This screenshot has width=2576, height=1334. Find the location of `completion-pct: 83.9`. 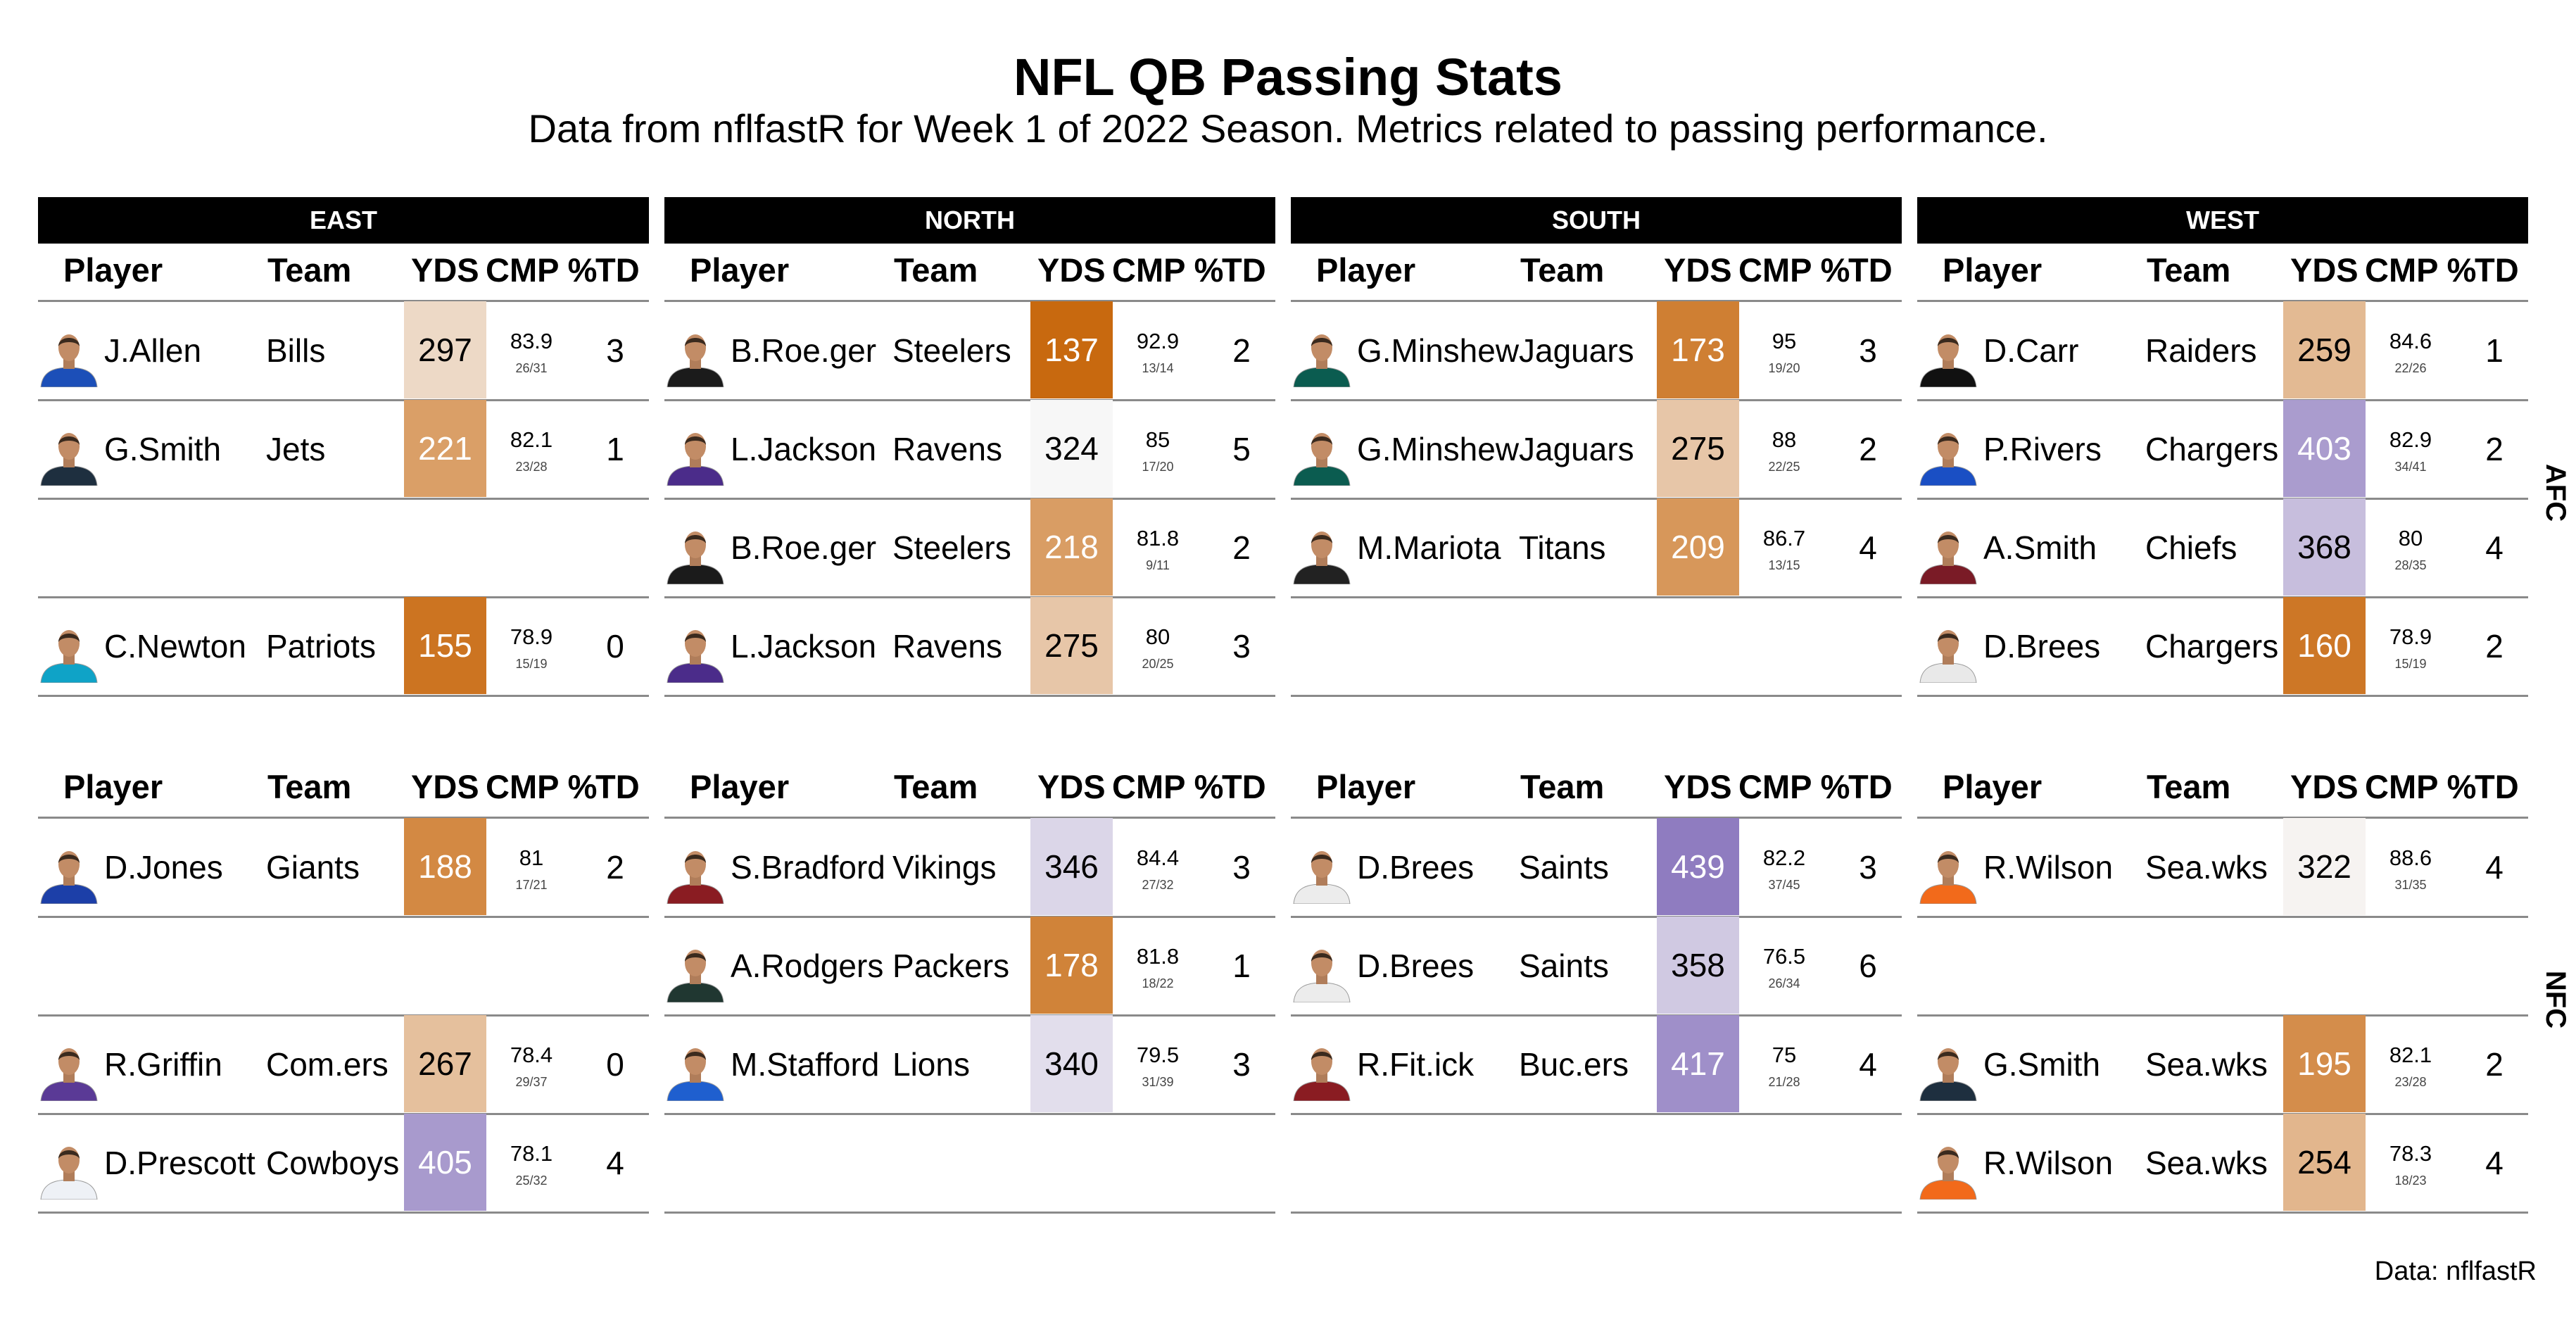

completion-pct: 83.9 is located at coordinates (531, 341).